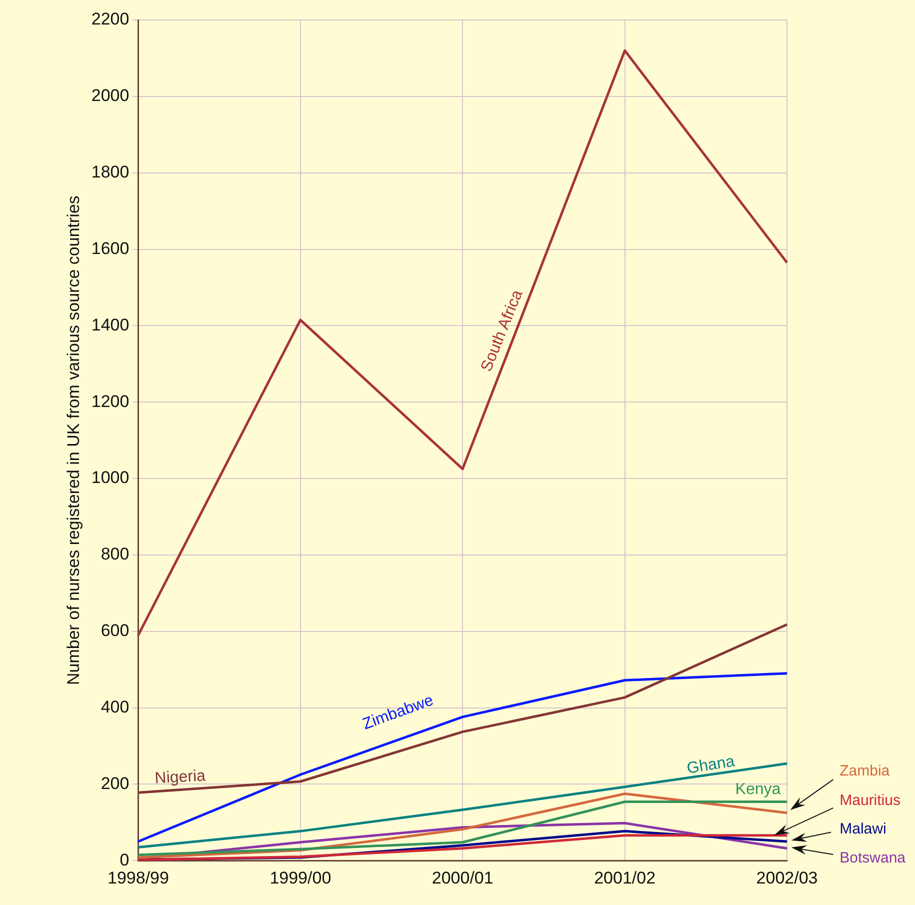  Describe the element at coordinates (110, 324) in the screenshot. I see `y-tick-label: 1400` at that location.